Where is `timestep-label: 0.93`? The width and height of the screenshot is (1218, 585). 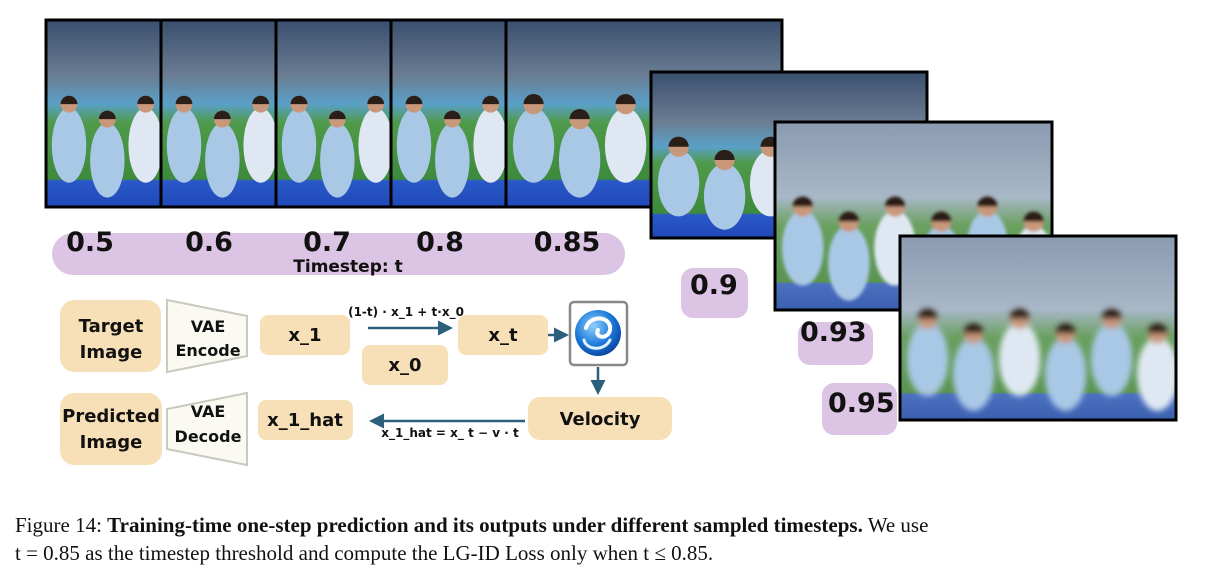
timestep-label: 0.93 is located at coordinates (833, 332).